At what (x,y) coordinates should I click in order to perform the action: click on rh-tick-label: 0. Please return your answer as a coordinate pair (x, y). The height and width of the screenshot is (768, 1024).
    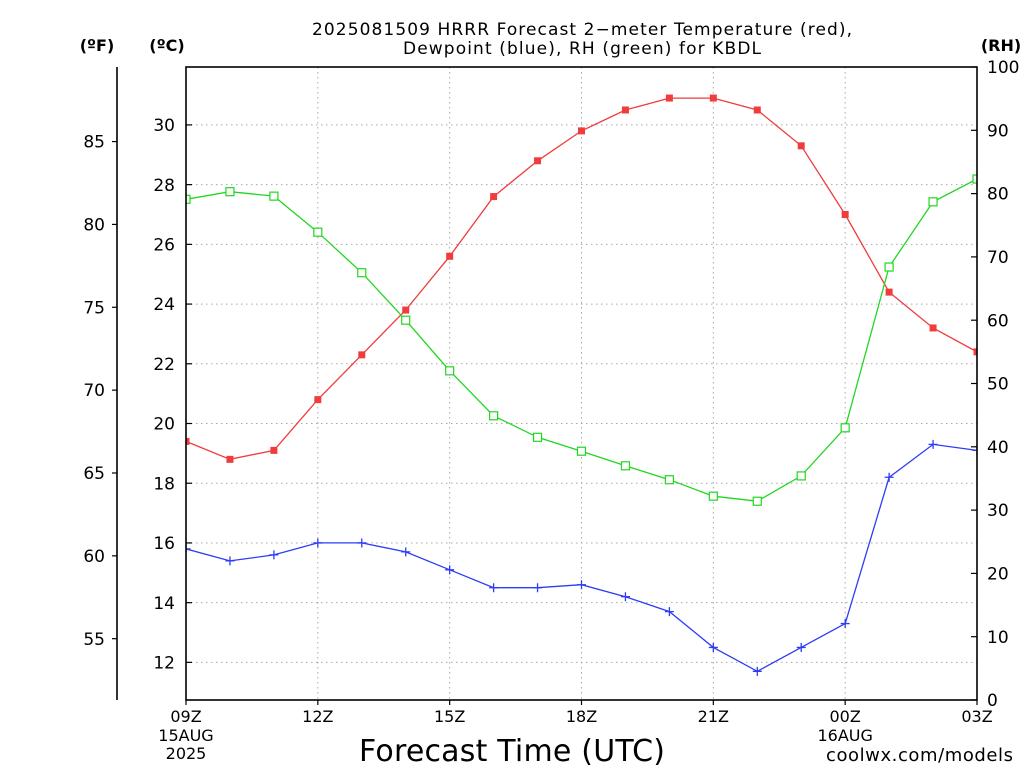
    Looking at the image, I should click on (992, 701).